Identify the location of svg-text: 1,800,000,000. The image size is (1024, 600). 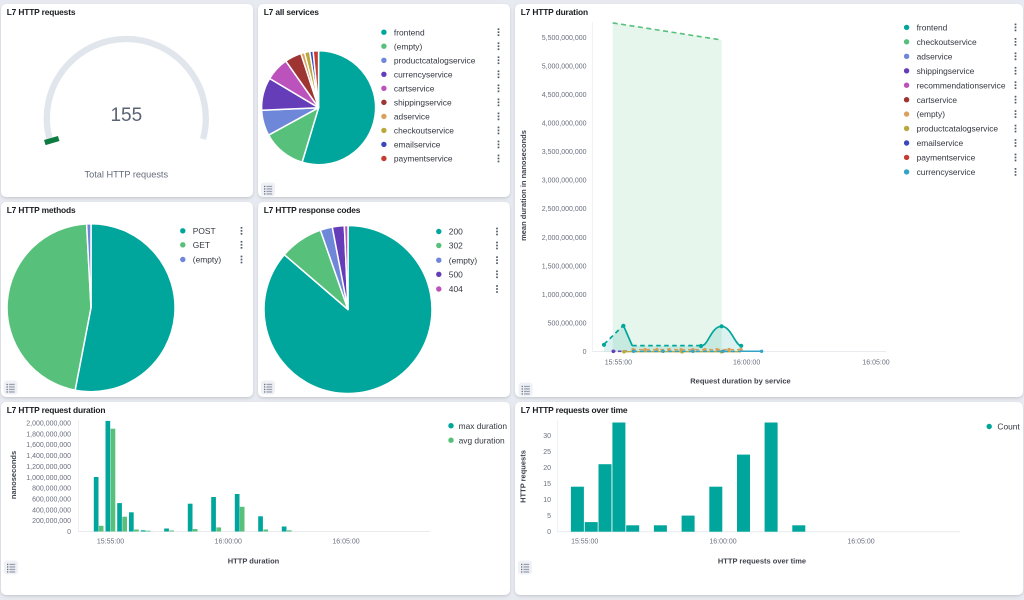
(48, 434).